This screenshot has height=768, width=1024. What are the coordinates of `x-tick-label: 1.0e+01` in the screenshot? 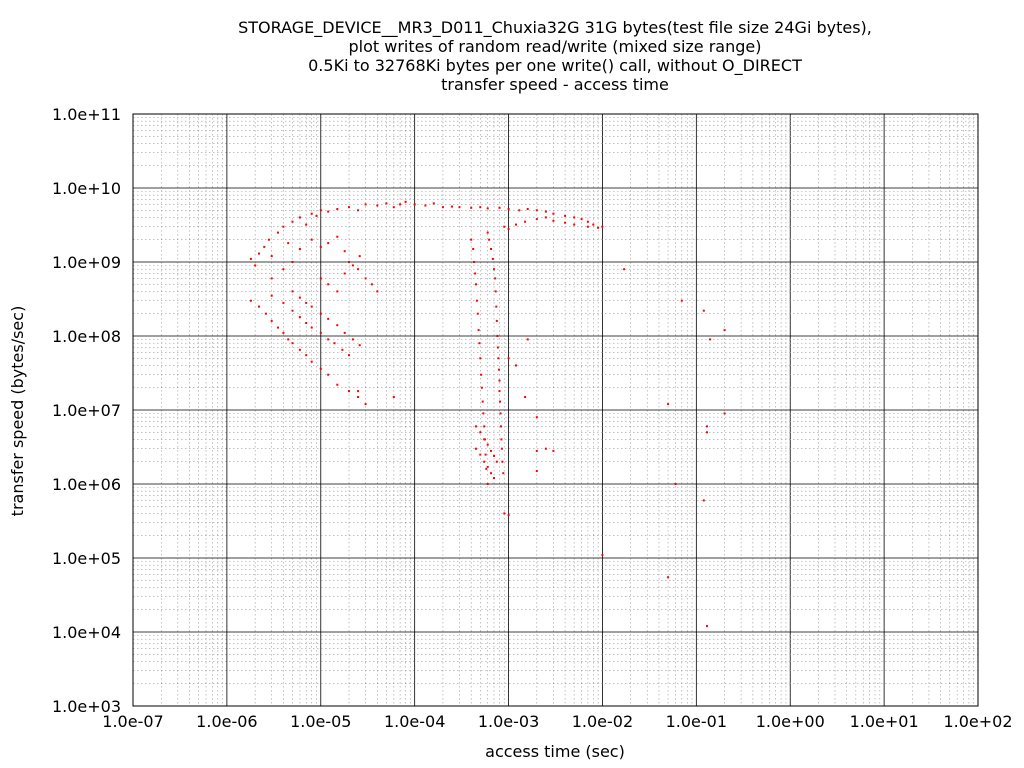 It's located at (884, 721).